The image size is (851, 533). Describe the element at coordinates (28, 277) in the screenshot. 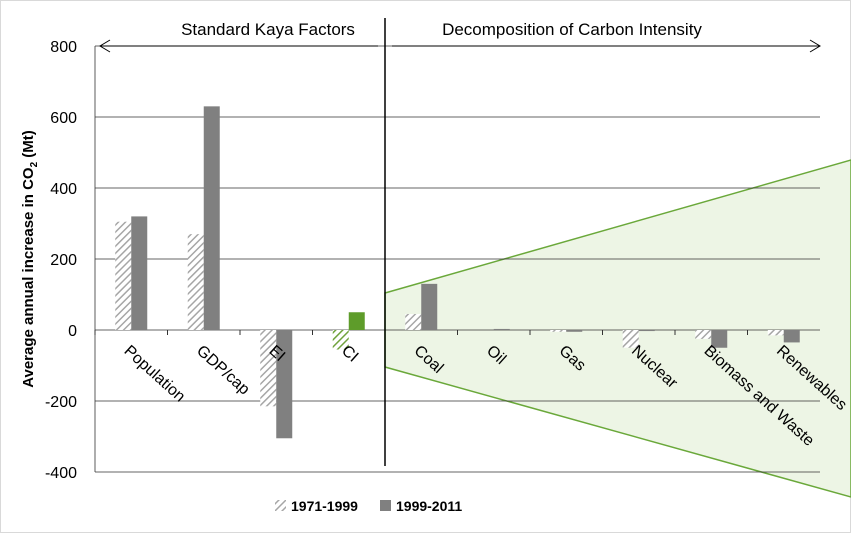

I see `y-title-part: Average annual increase in CO` at that location.